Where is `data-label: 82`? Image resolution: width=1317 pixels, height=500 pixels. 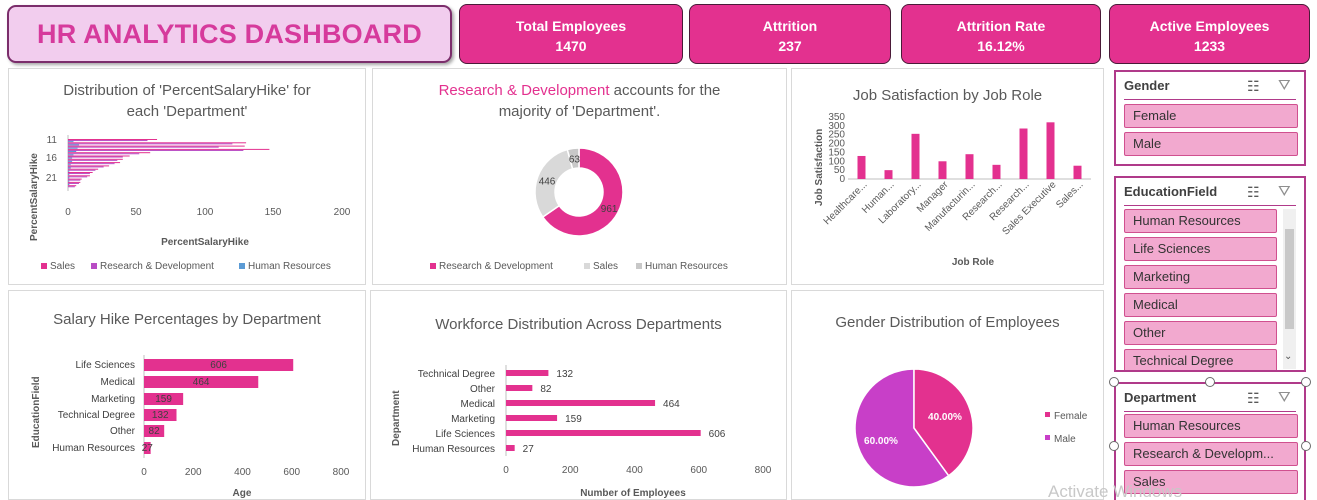
data-label: 82 is located at coordinates (546, 389).